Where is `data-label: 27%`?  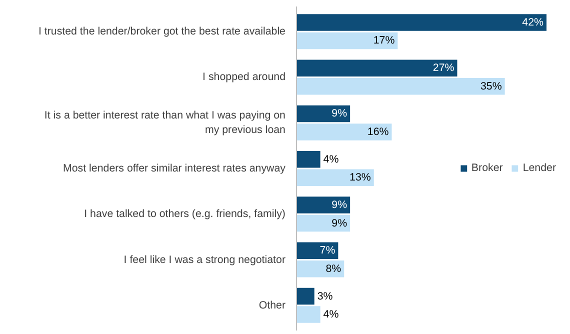 data-label: 27% is located at coordinates (443, 68).